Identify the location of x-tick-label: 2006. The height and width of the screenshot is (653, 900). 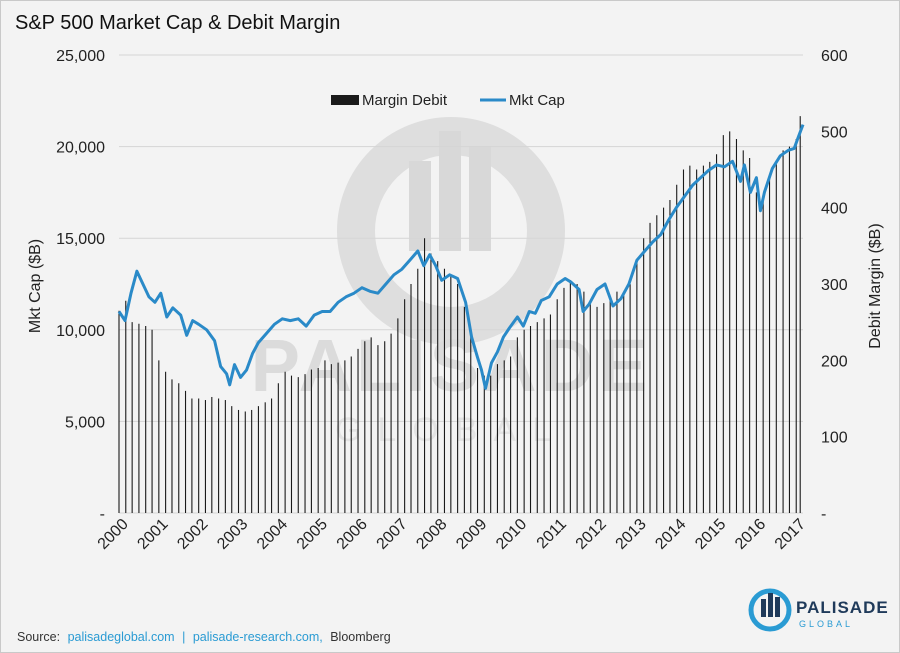
(352, 534).